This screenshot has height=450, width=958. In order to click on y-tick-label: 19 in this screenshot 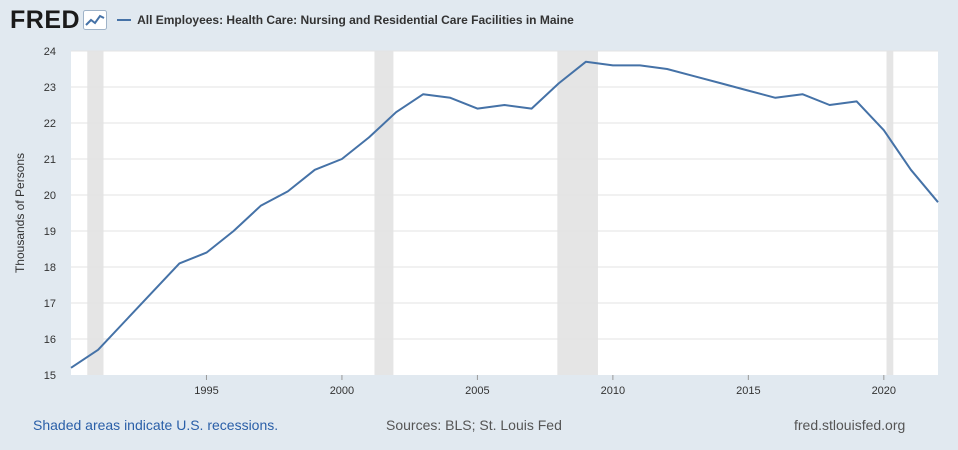, I will do `click(50, 232)`.